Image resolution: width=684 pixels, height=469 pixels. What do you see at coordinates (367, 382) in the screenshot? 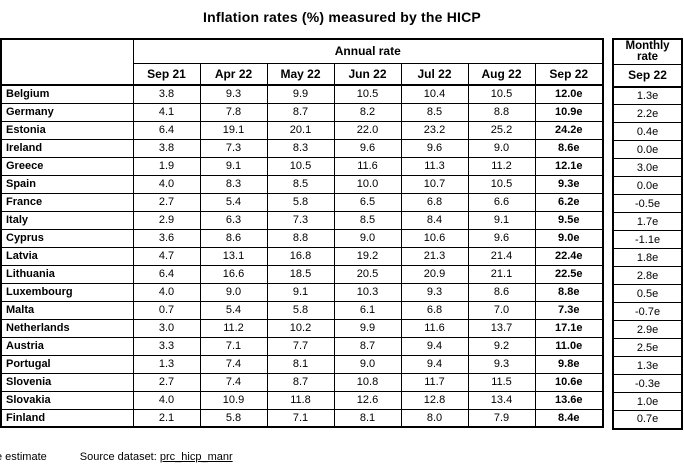
I see `annual-rate-value: 10.8` at bounding box center [367, 382].